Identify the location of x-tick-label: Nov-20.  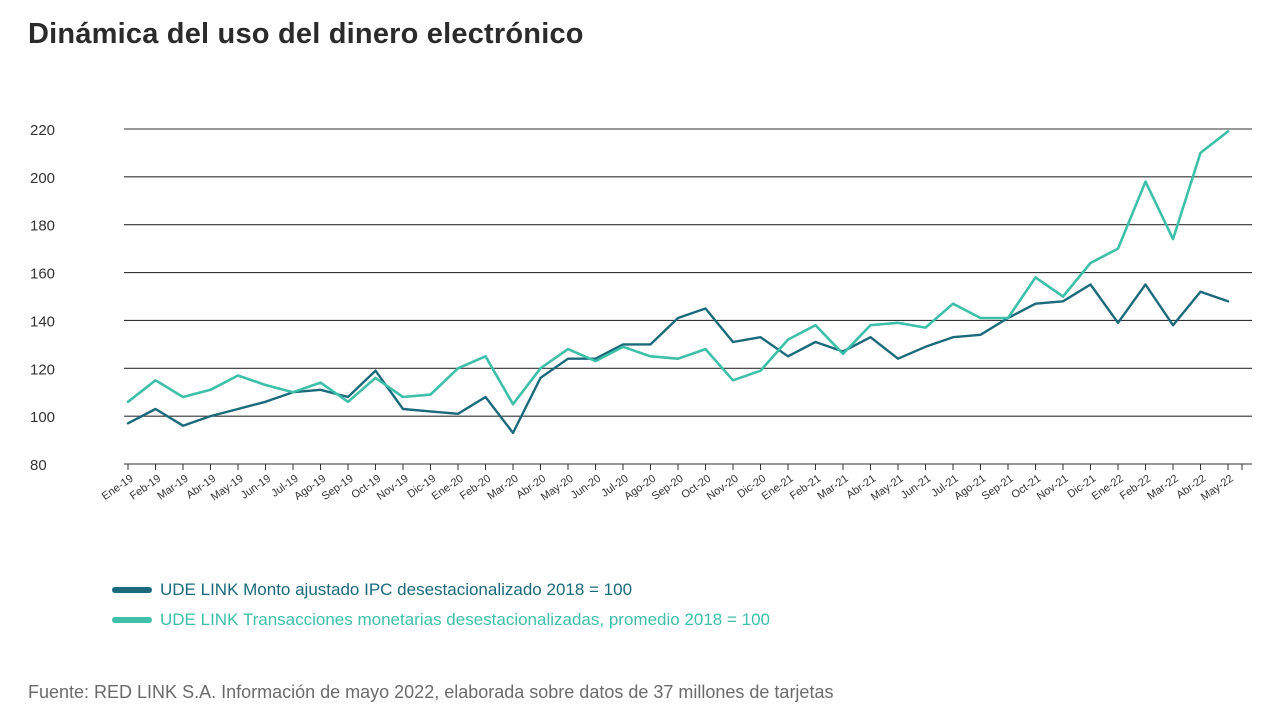
(723, 488).